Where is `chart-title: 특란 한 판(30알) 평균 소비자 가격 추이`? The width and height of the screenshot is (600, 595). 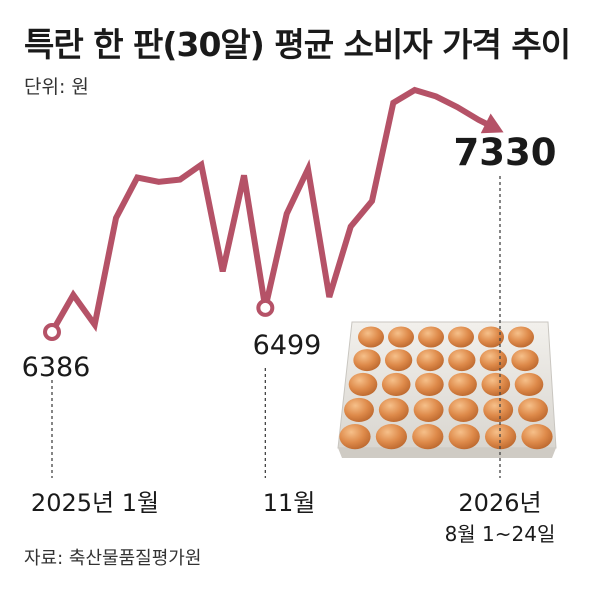 chart-title: 특란 한 판(30알) 평균 소비자 가격 추이 is located at coordinates (297, 44).